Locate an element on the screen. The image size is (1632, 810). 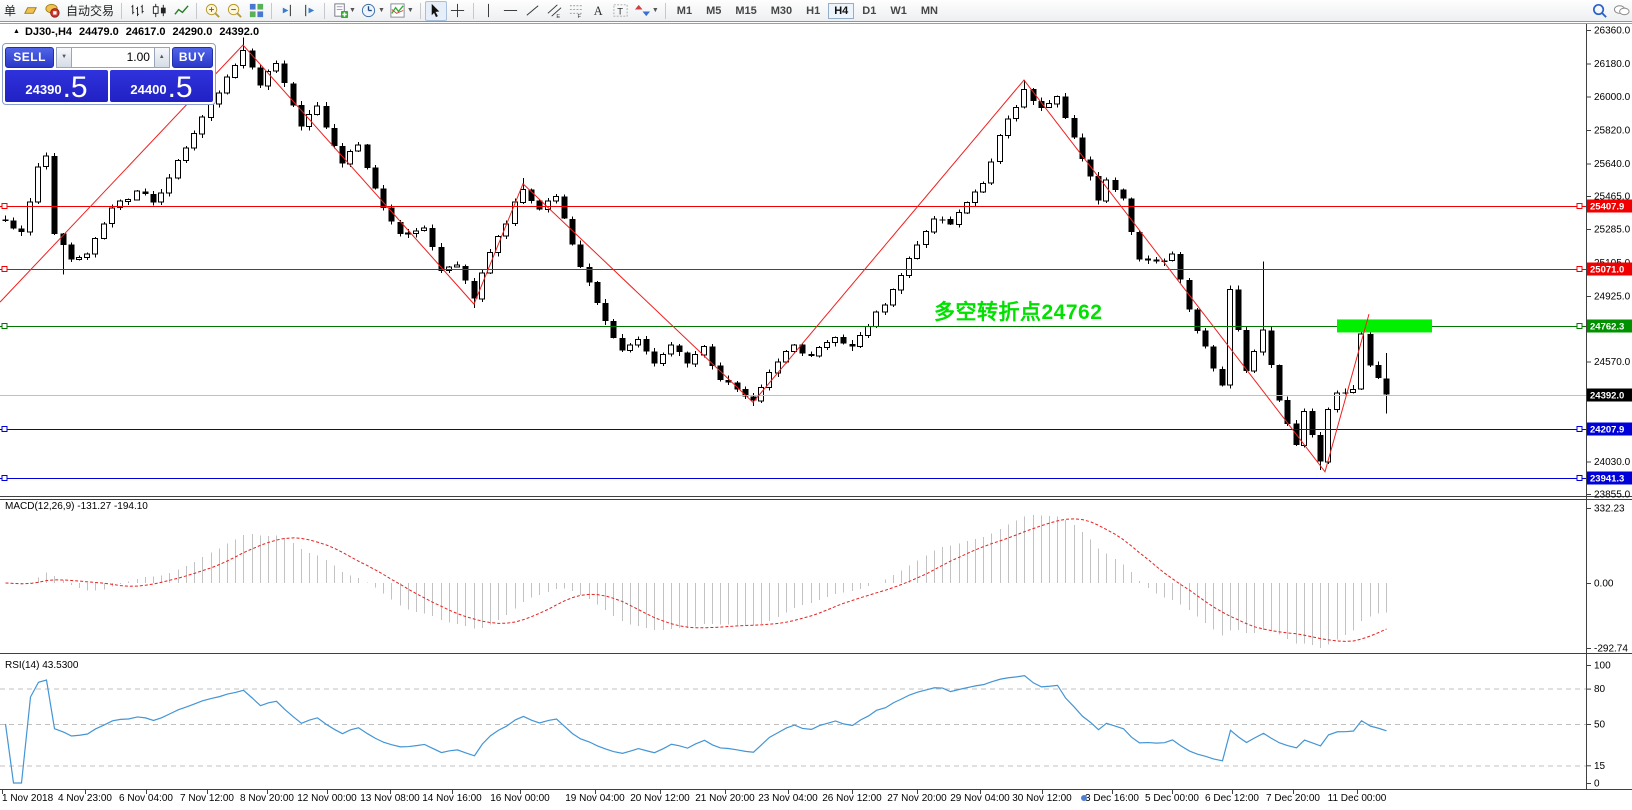
volume-input is located at coordinates (112, 57).